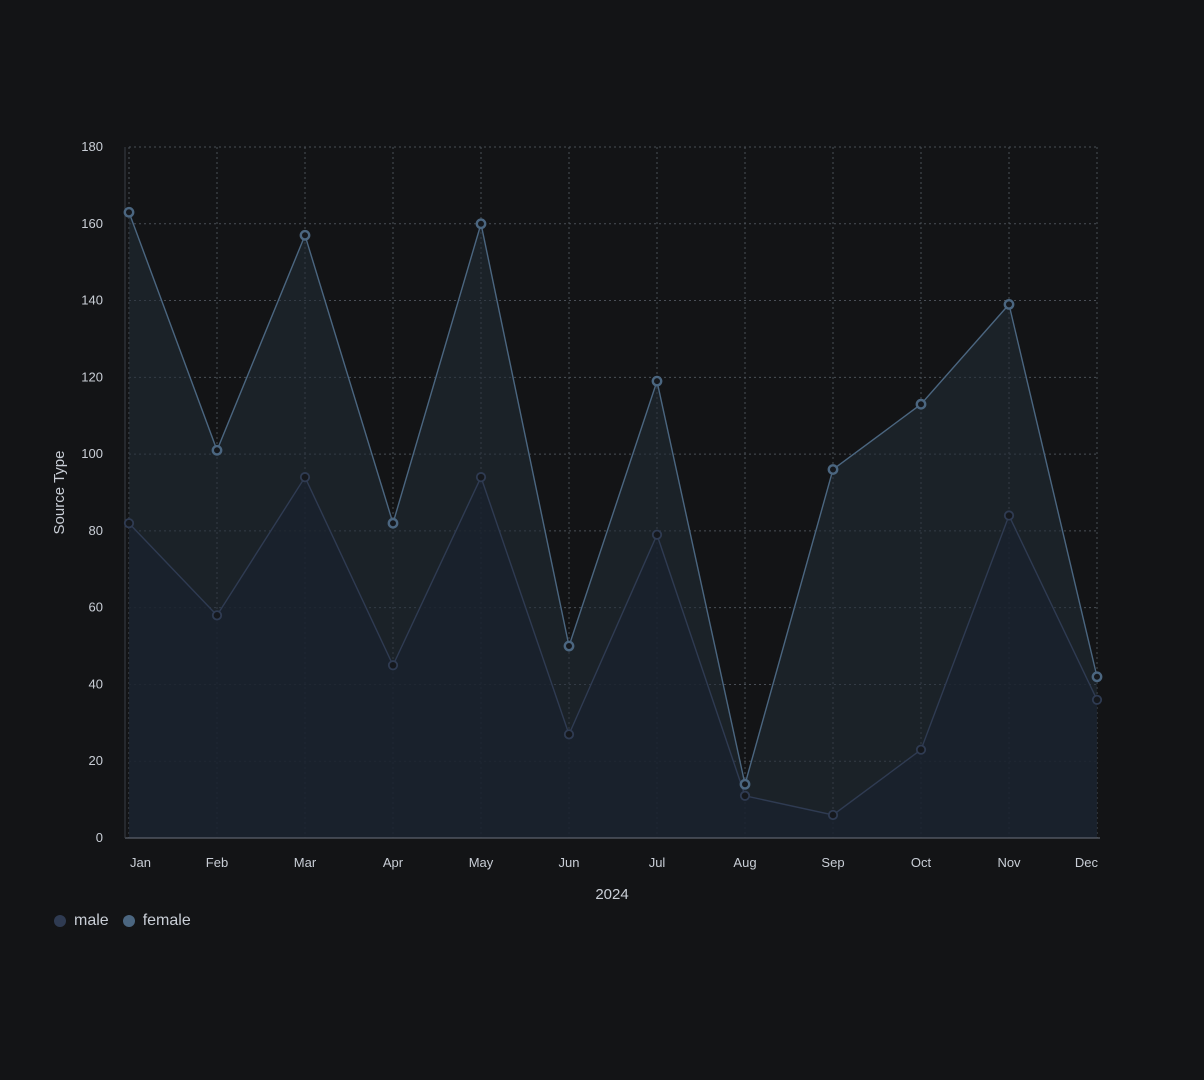 Image resolution: width=1204 pixels, height=1080 pixels. What do you see at coordinates (921, 749) in the screenshot?
I see `point-male-oct` at bounding box center [921, 749].